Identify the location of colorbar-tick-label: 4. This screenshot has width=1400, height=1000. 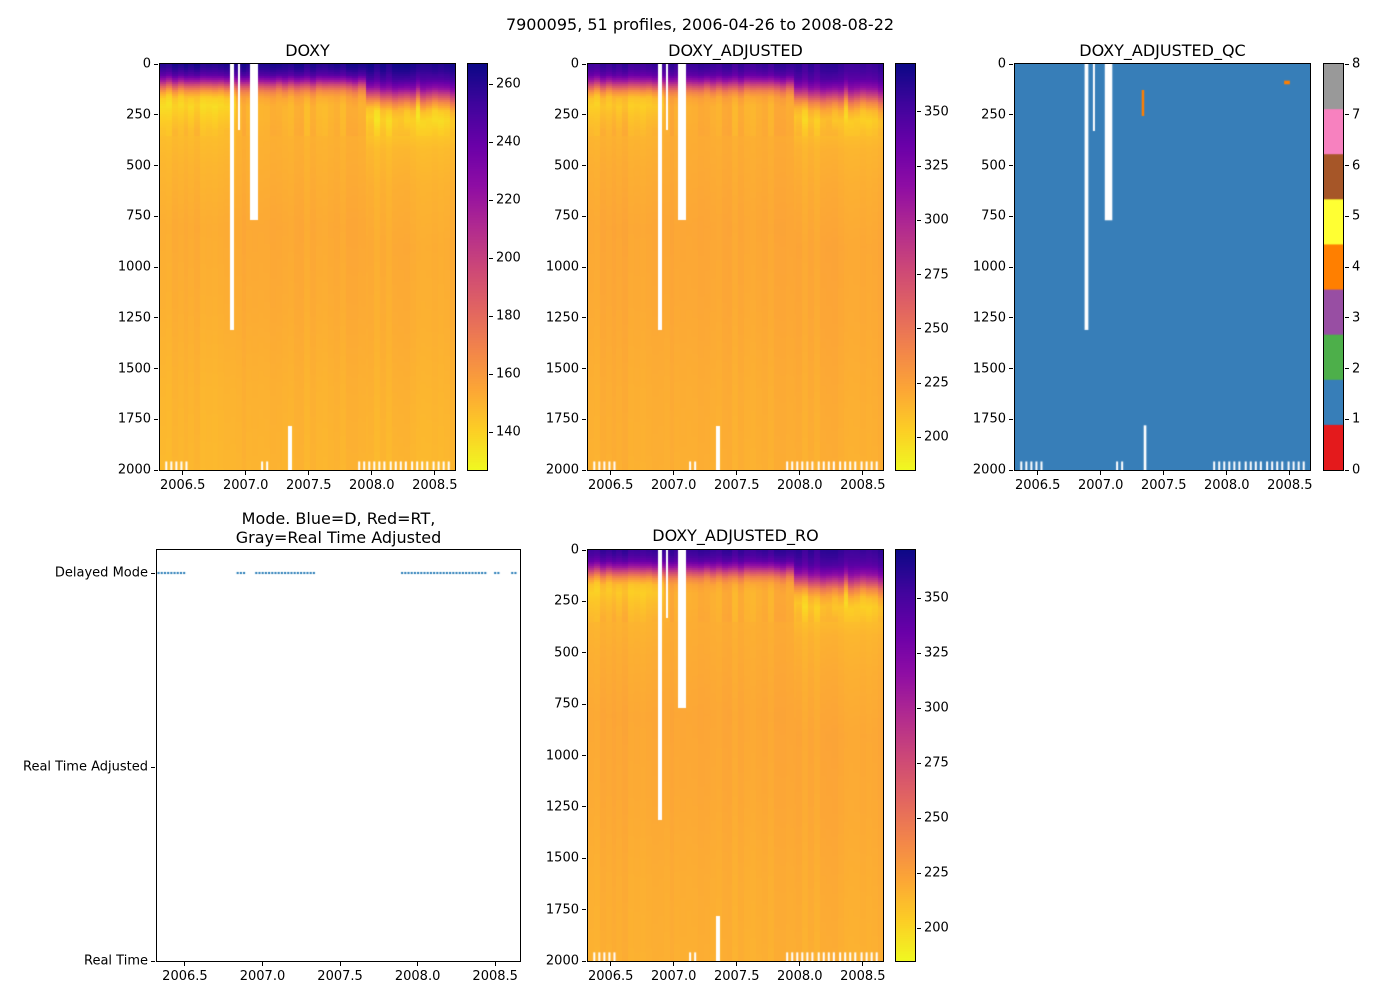
(1356, 267).